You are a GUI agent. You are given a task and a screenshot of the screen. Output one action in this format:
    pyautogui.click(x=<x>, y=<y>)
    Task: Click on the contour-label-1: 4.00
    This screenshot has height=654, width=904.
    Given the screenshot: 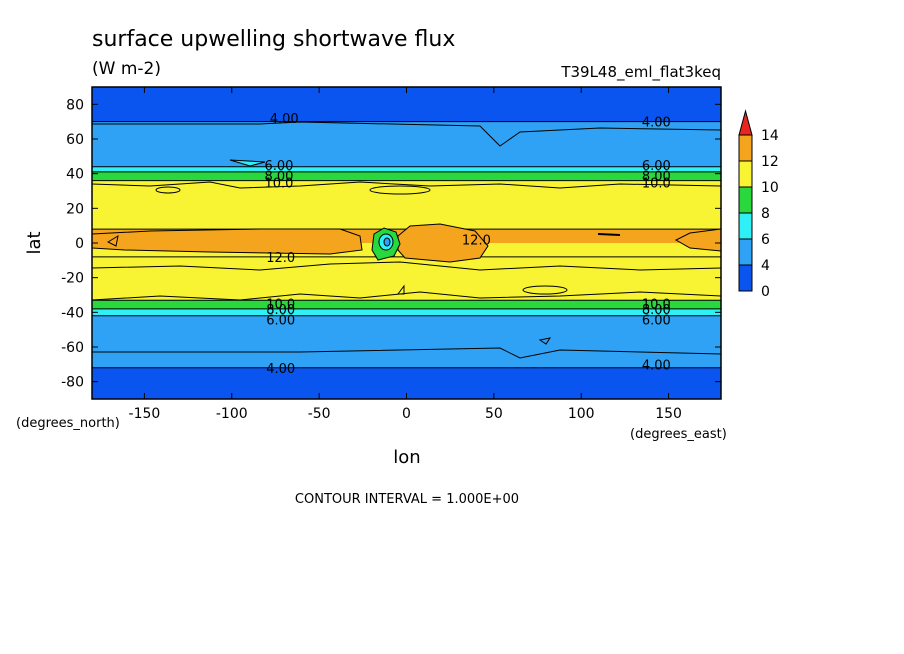 What is the action you would take?
    pyautogui.click(x=656, y=123)
    